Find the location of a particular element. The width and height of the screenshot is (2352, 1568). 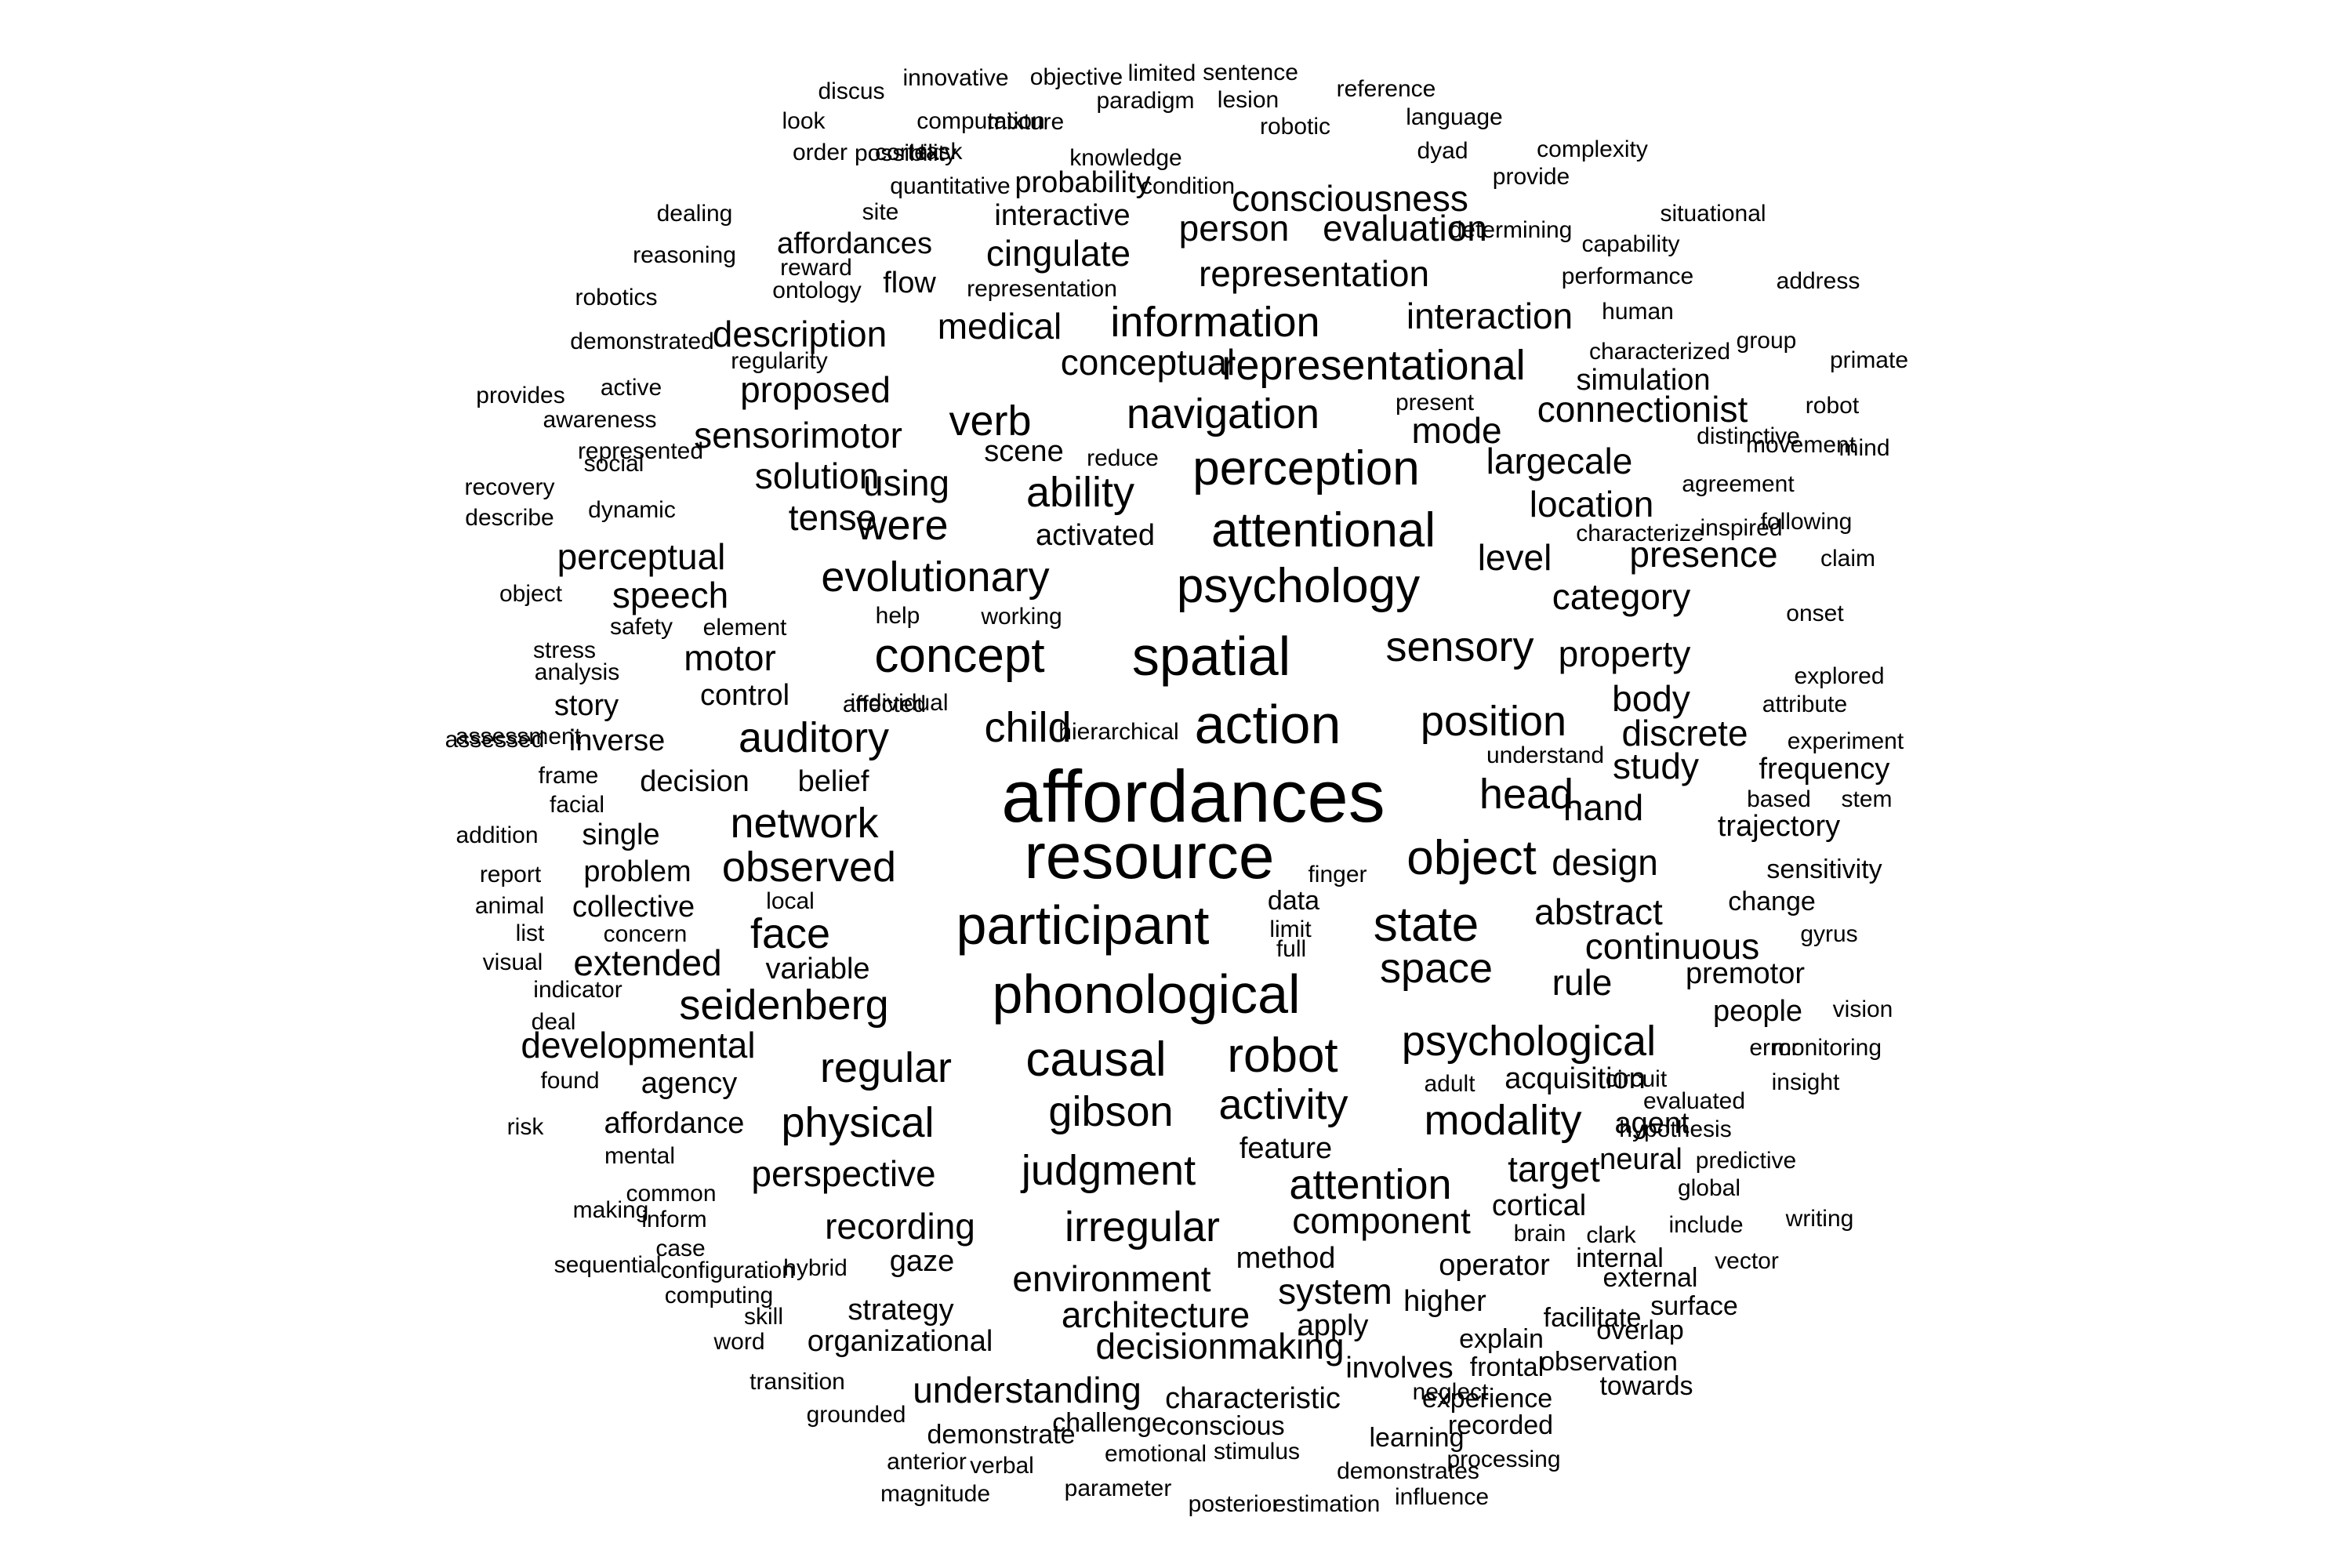

cloud-word: attention is located at coordinates (1370, 1184).